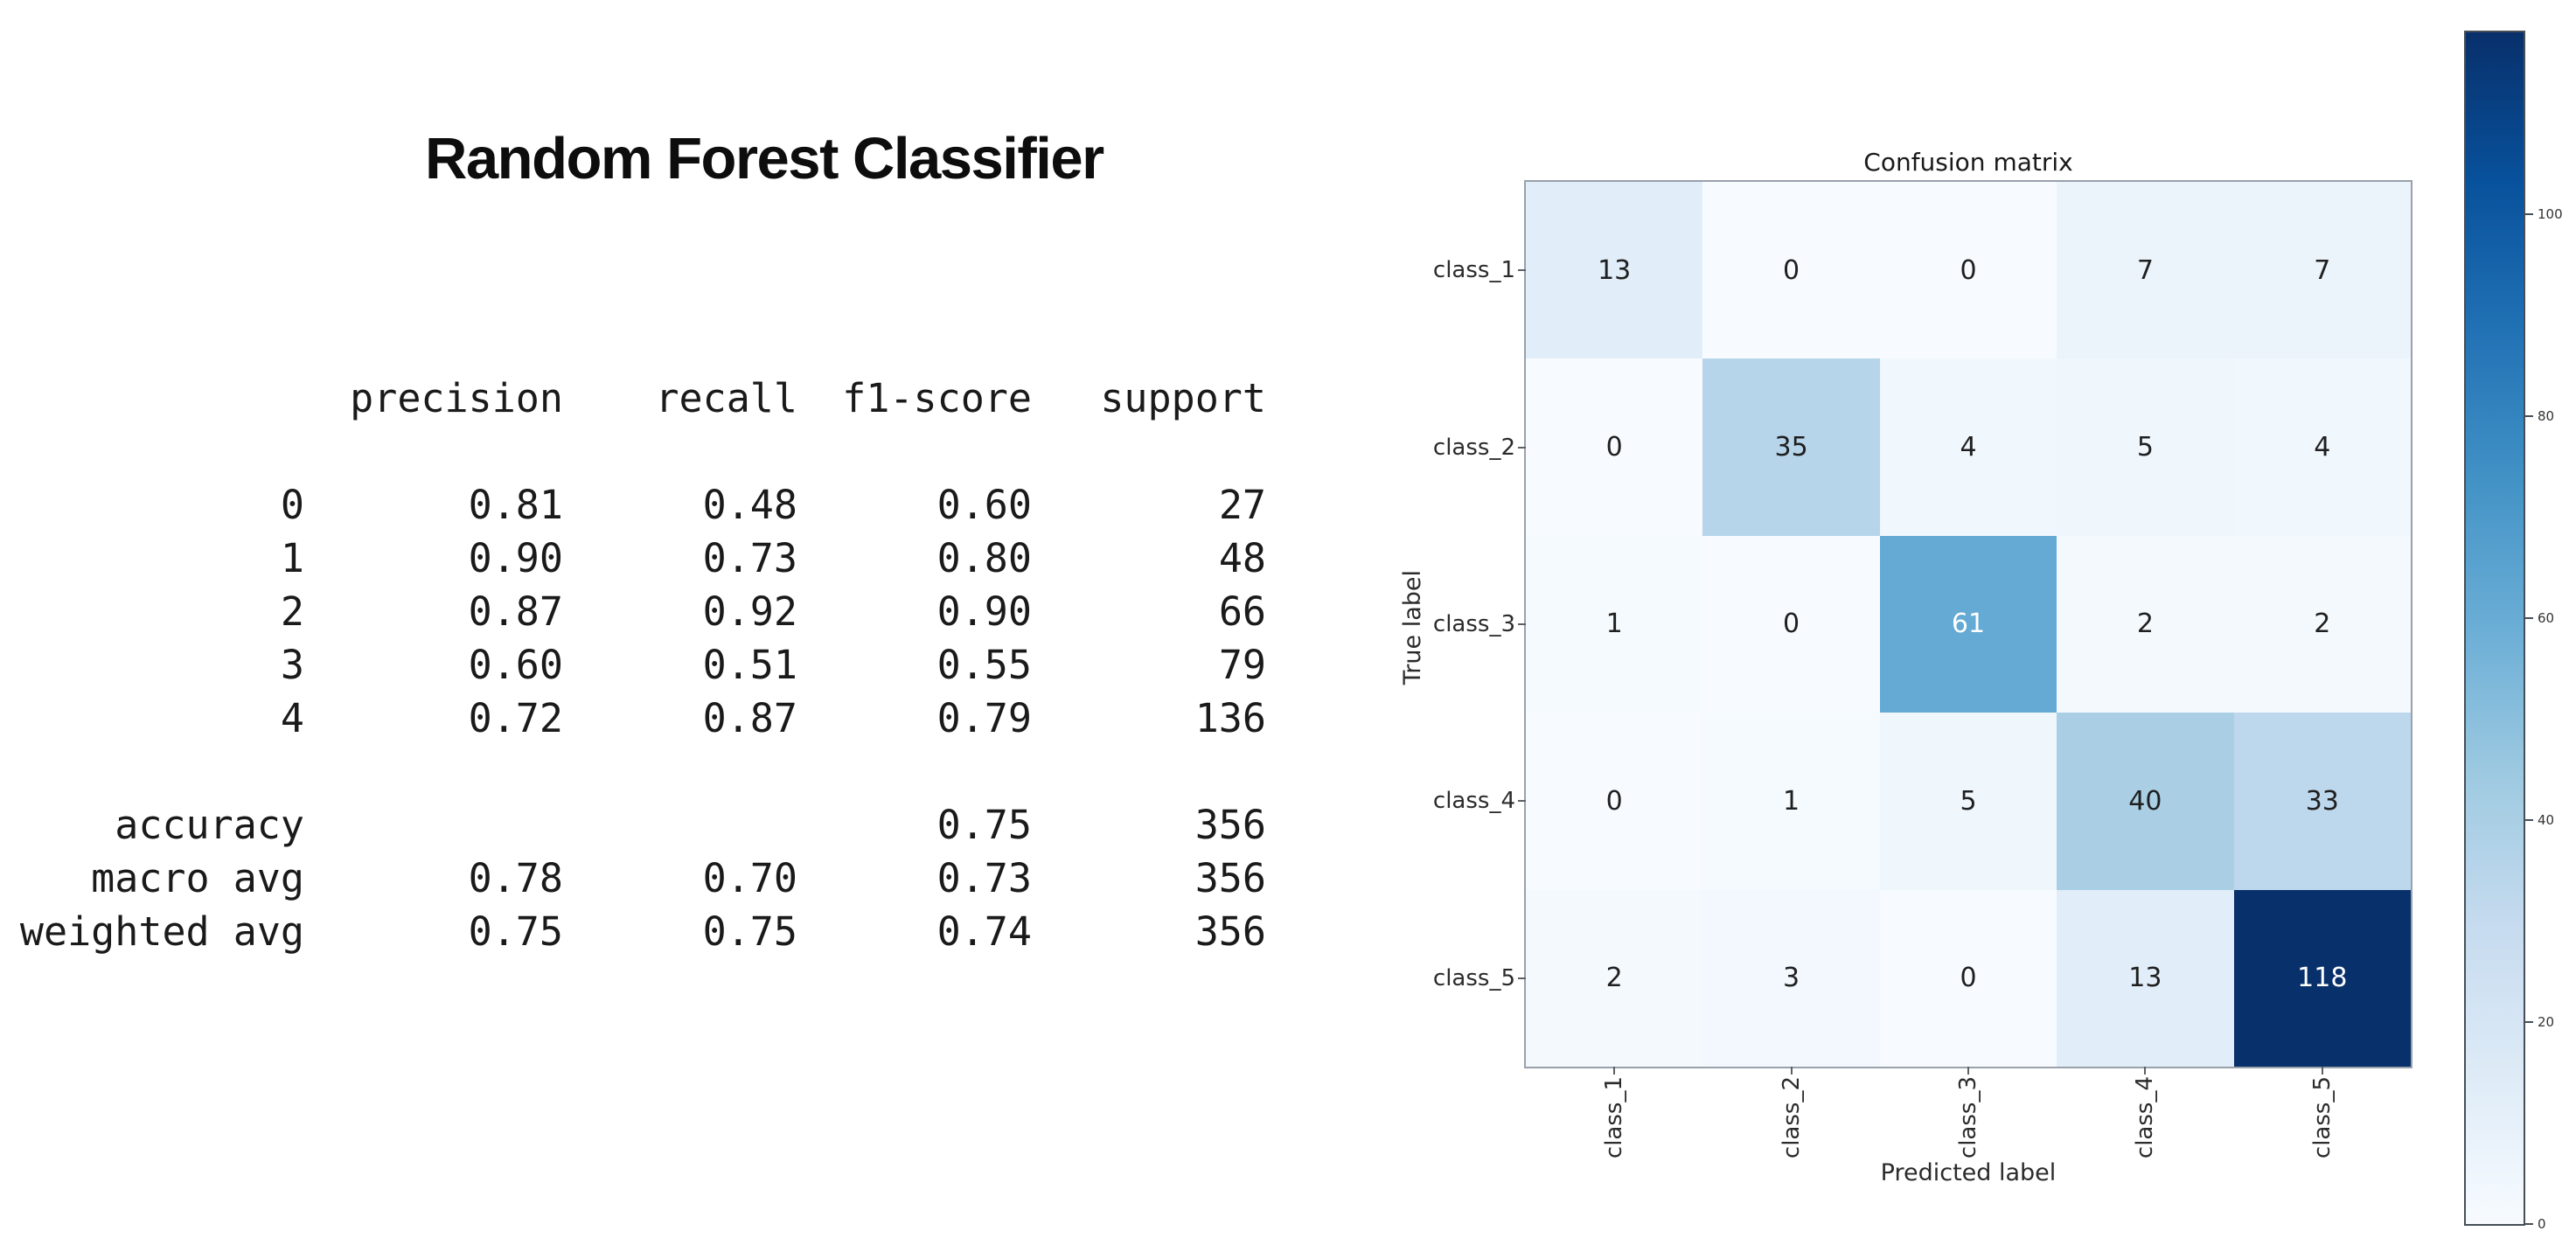 The height and width of the screenshot is (1252, 2576). I want to click on cell-class_2-class_2: 35, so click(1791, 447).